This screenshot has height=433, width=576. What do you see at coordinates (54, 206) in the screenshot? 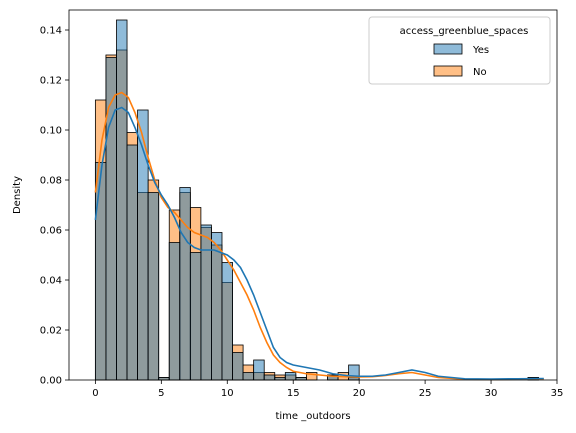
I see `y-axis-ticks: 0.00 0.02 0.04 0.06 0.08 0.10 0.12 0.14` at bounding box center [54, 206].